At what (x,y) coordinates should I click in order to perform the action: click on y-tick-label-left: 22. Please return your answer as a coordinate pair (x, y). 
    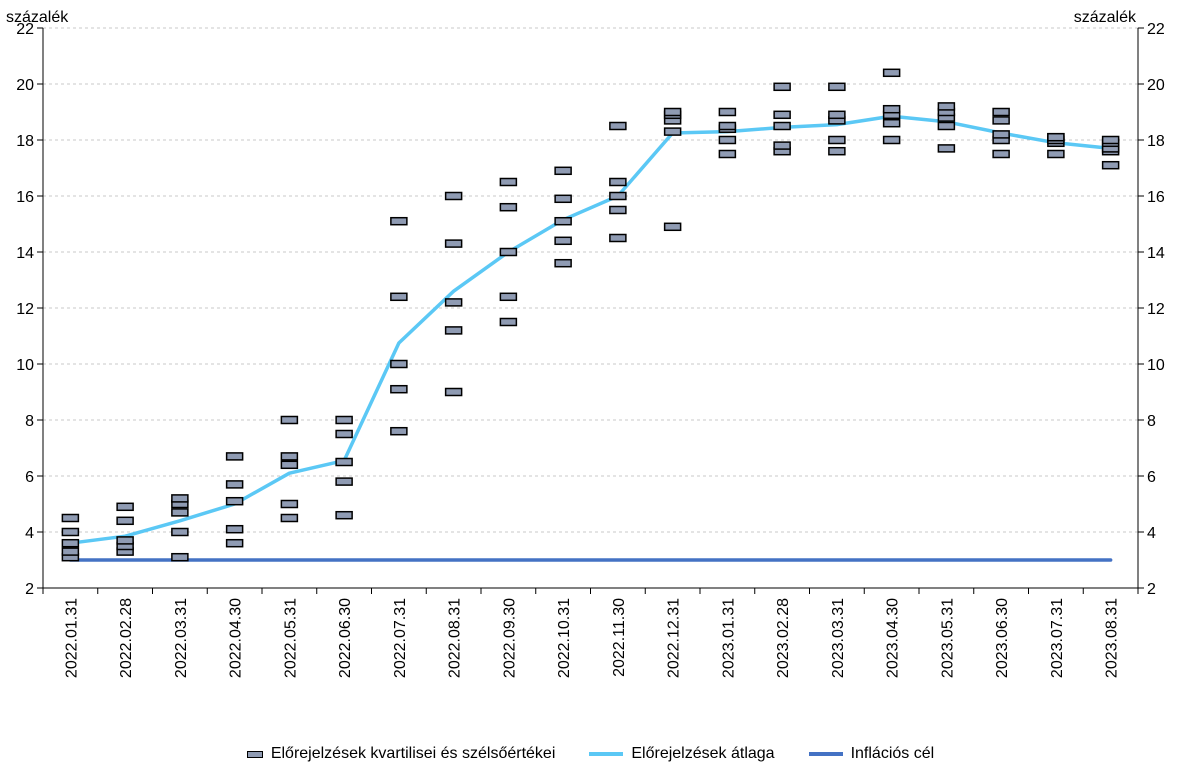
    Looking at the image, I should click on (25, 29).